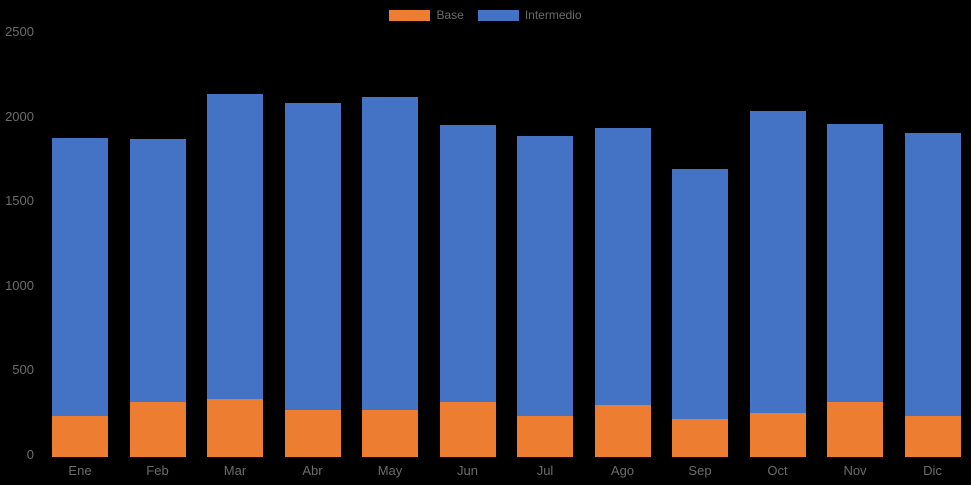 The height and width of the screenshot is (485, 971). What do you see at coordinates (553, 15) in the screenshot?
I see `legend-label-intermedio: Intermedio` at bounding box center [553, 15].